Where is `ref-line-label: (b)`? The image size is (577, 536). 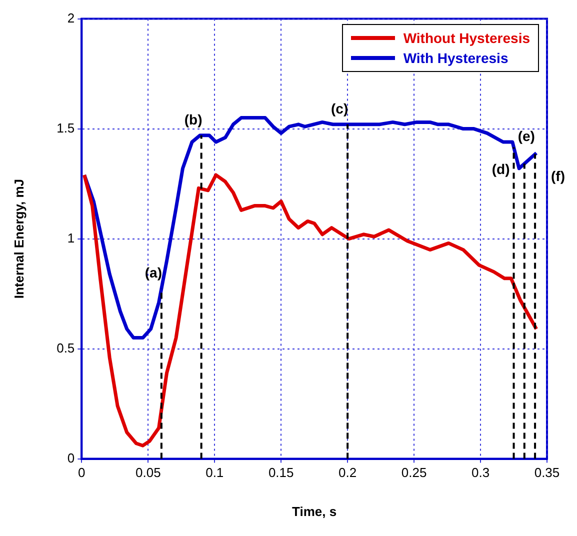
ref-line-label: (b) is located at coordinates (193, 119).